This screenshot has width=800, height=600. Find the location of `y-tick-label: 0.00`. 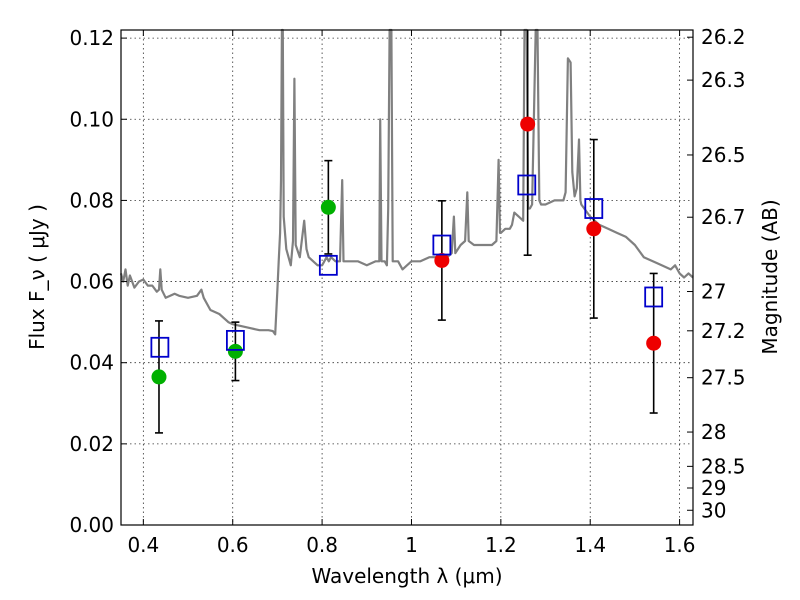

y-tick-label: 0.00 is located at coordinates (91, 525).